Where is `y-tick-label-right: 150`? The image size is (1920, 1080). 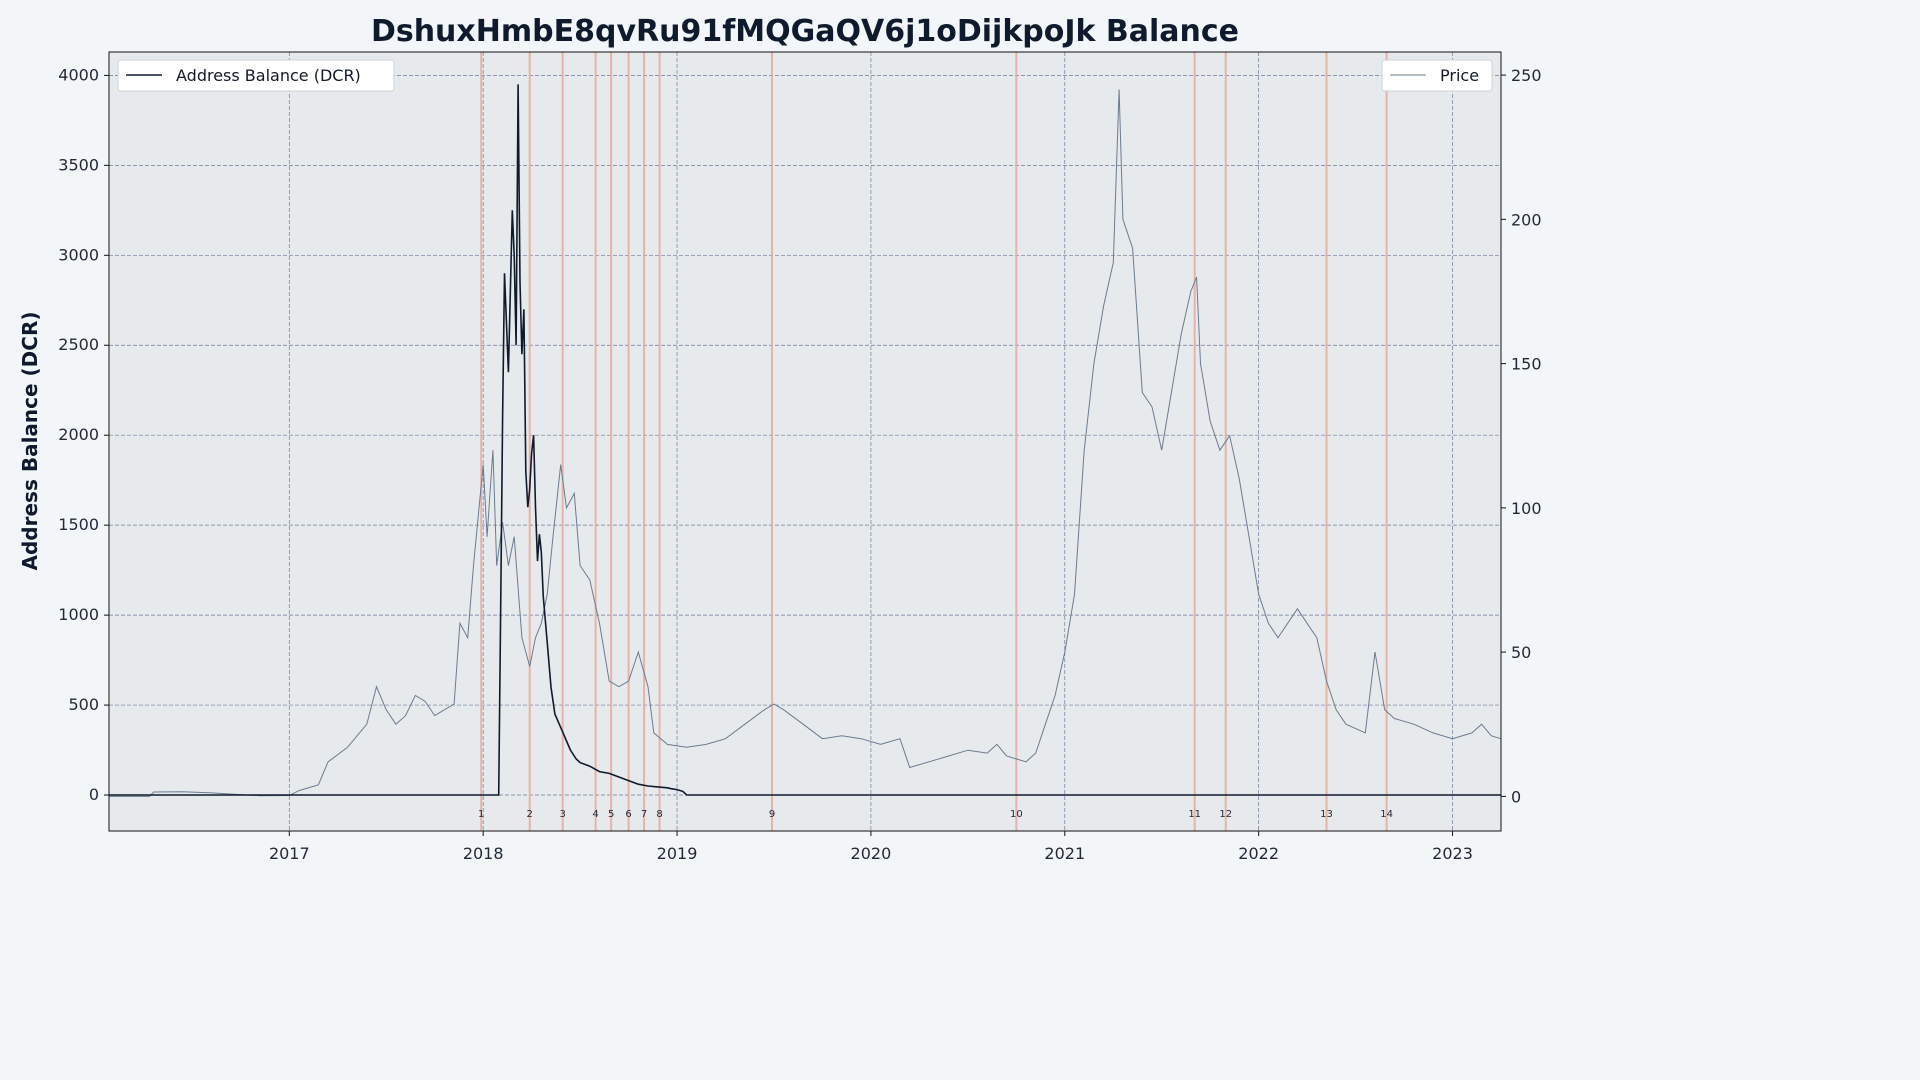
y-tick-label-right: 150 is located at coordinates (1526, 364).